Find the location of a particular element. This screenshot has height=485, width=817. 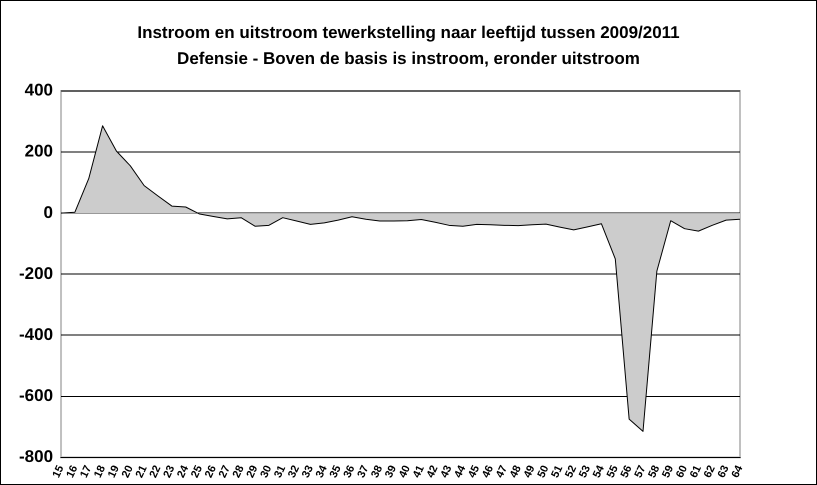

y-tick-label: 0 is located at coordinates (49, 212).